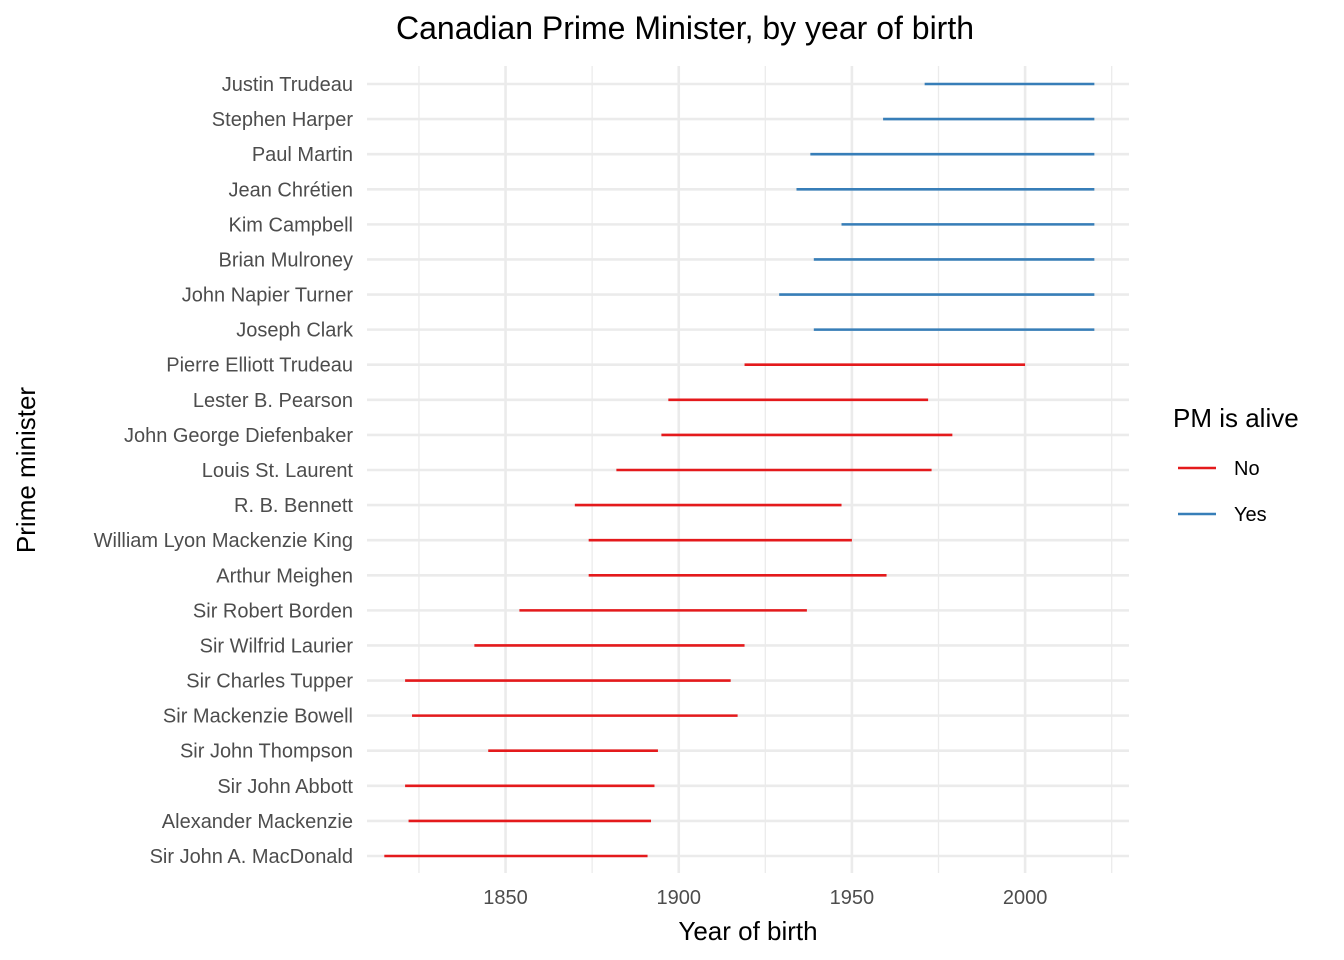 This screenshot has width=1344, height=960. I want to click on y-tick-label: John George Diefenbaker, so click(238, 436).